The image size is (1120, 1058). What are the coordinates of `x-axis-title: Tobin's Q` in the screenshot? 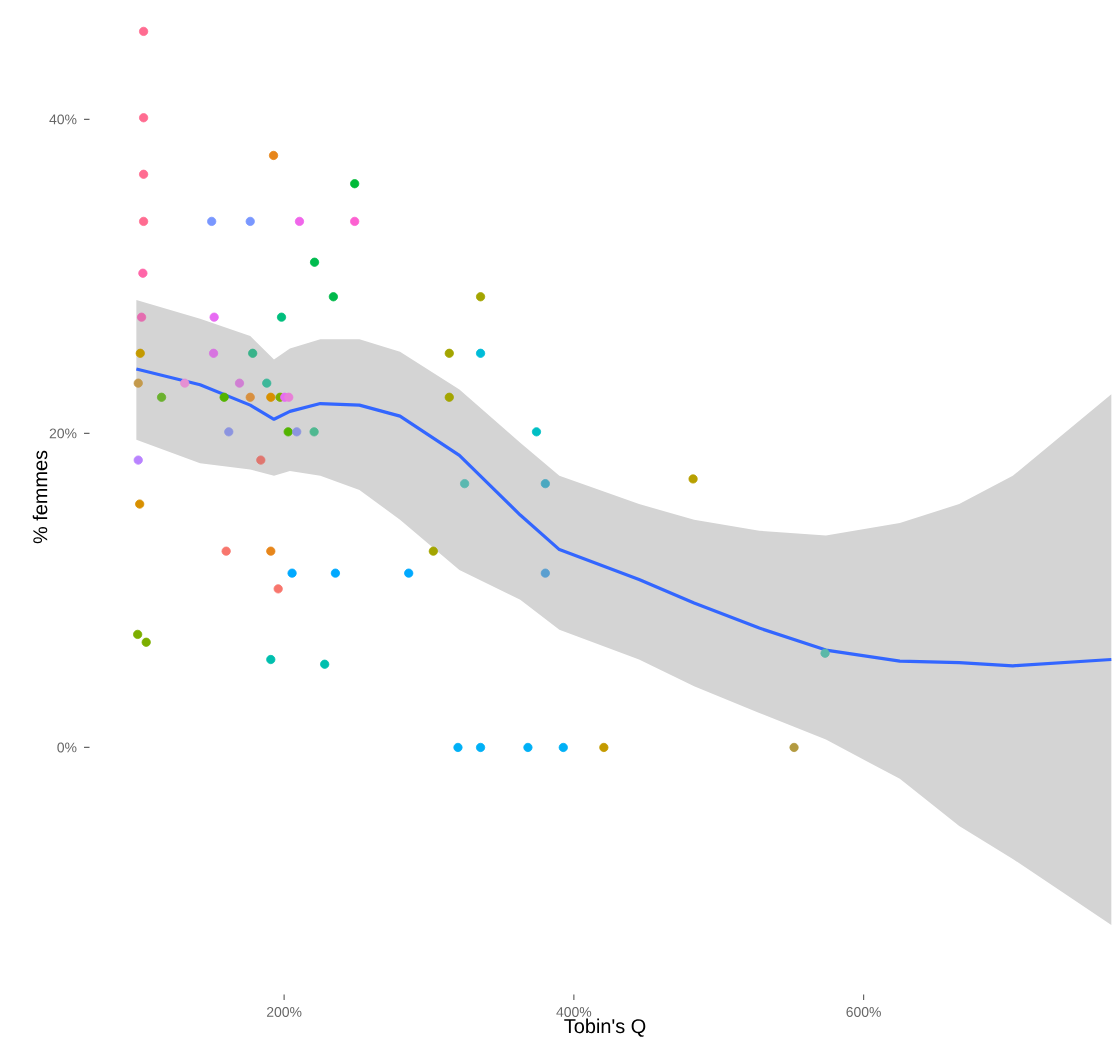 It's located at (605, 1027).